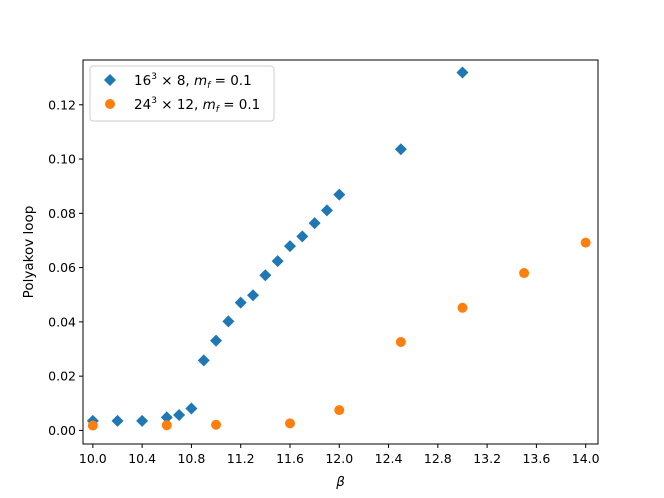 This screenshot has width=664, height=498. Describe the element at coordinates (193, 81) in the screenshot. I see `legend-entry-series-1: 163 × 8, mf = 0.1` at that location.